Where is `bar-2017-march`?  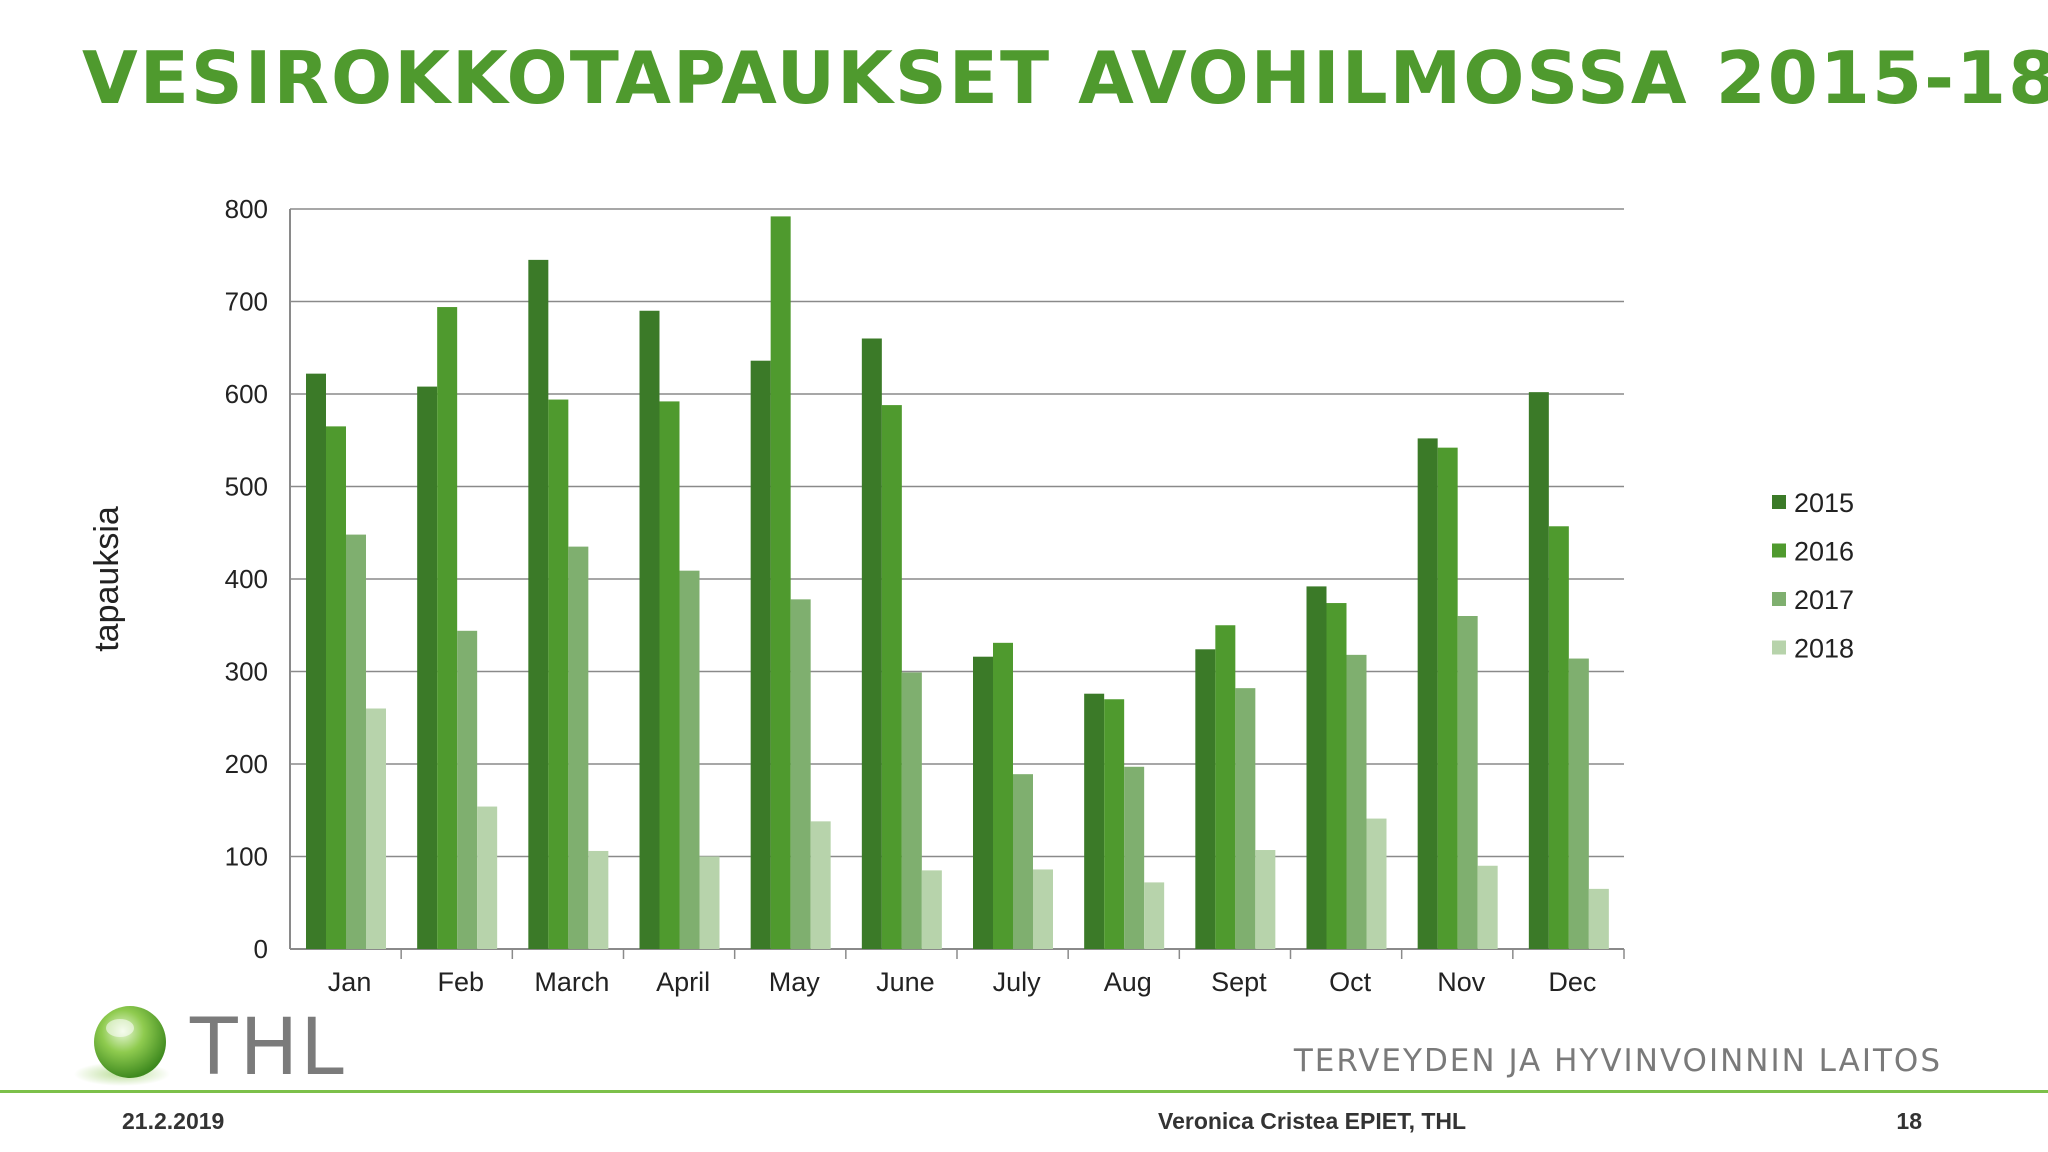
bar-2017-march is located at coordinates (578, 747).